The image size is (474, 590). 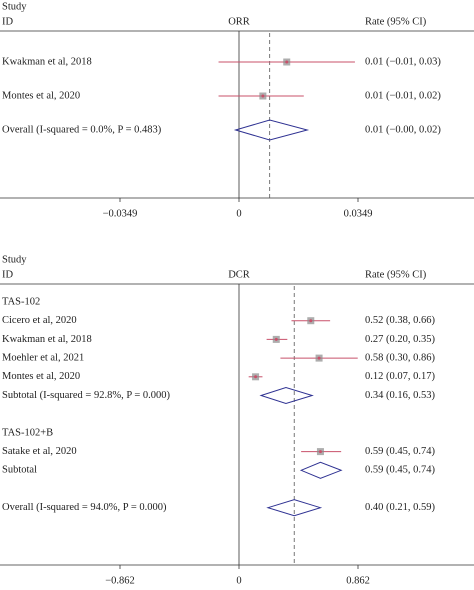 What do you see at coordinates (403, 129) in the screenshot?
I see `value-label: 0.01 (−0.00, 0.02)` at bounding box center [403, 129].